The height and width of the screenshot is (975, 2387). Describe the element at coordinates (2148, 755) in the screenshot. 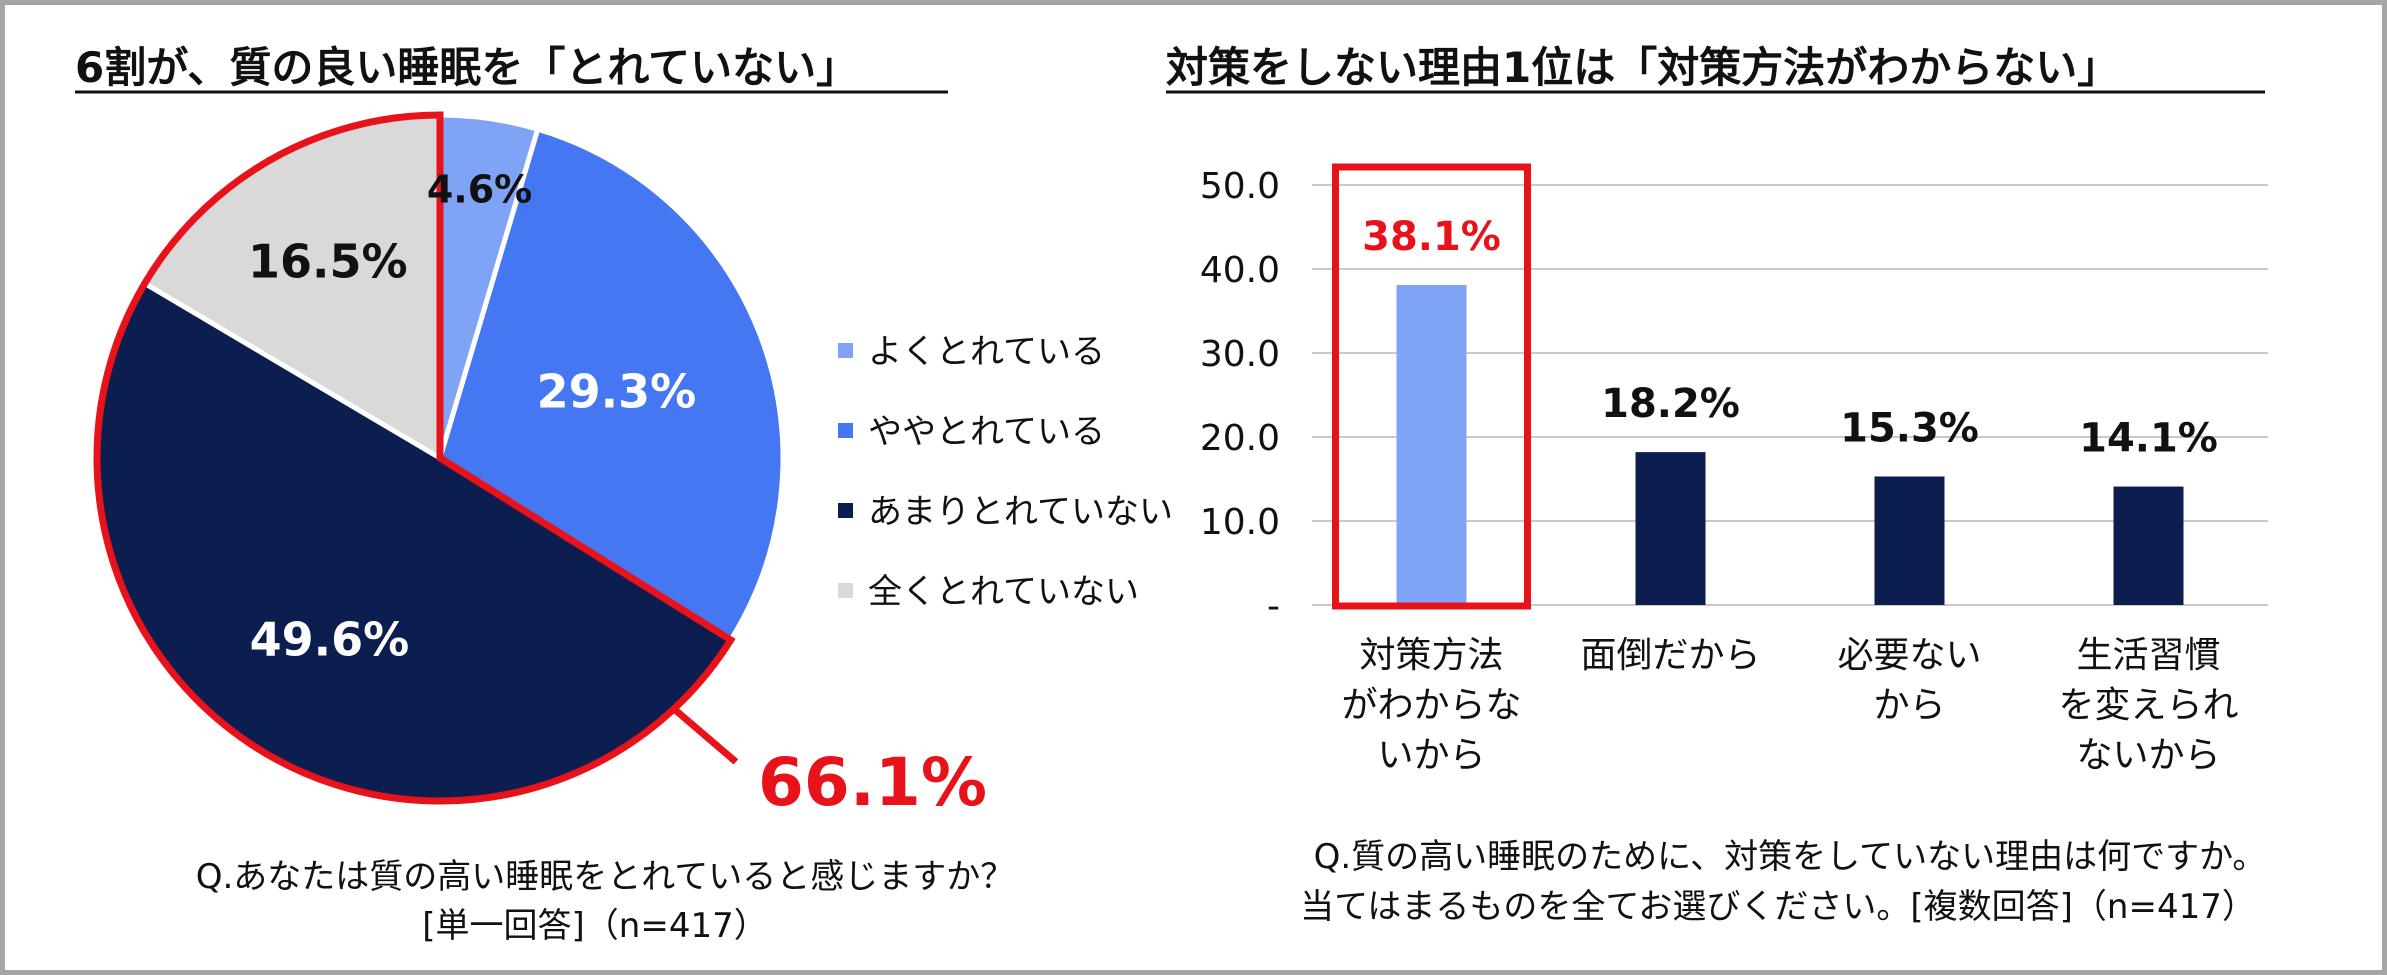

I see `x-category-label: ないから` at that location.